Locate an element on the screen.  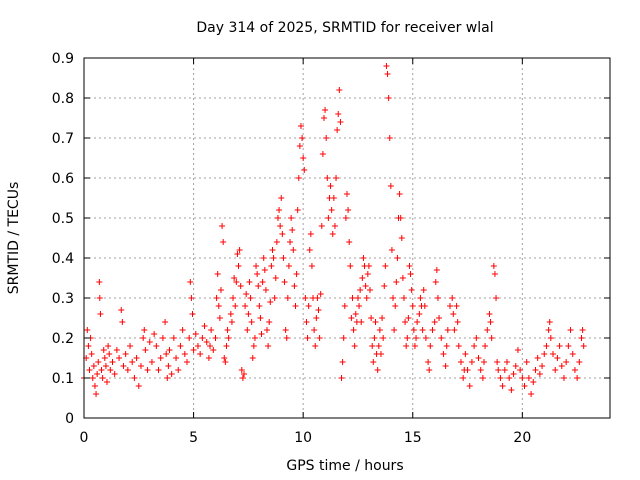
x-tick-label: 0 is located at coordinates (84, 438).